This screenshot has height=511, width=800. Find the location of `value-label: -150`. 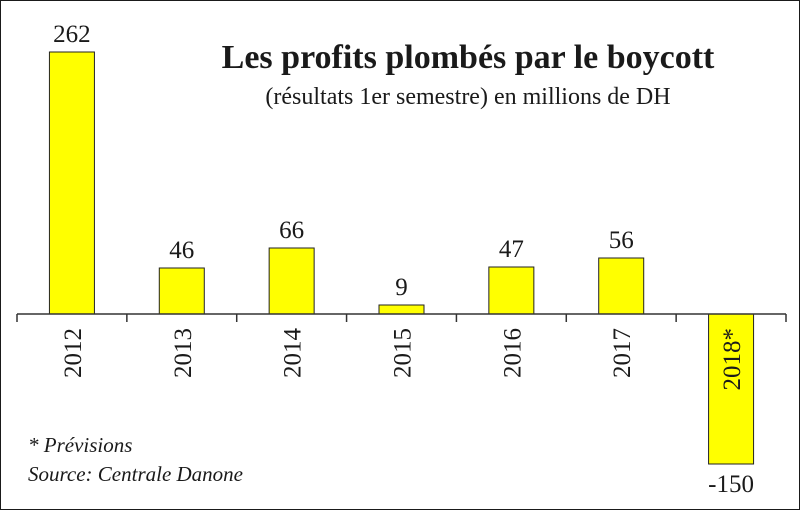

value-label: -150 is located at coordinates (731, 484).